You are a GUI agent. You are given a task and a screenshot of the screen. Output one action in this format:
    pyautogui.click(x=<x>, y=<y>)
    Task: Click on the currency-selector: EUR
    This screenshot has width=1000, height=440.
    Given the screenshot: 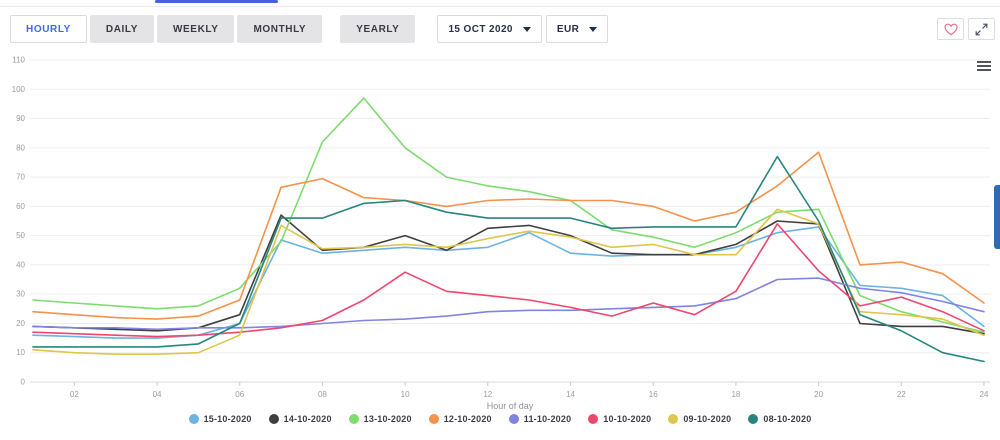 What is the action you would take?
    pyautogui.click(x=577, y=29)
    